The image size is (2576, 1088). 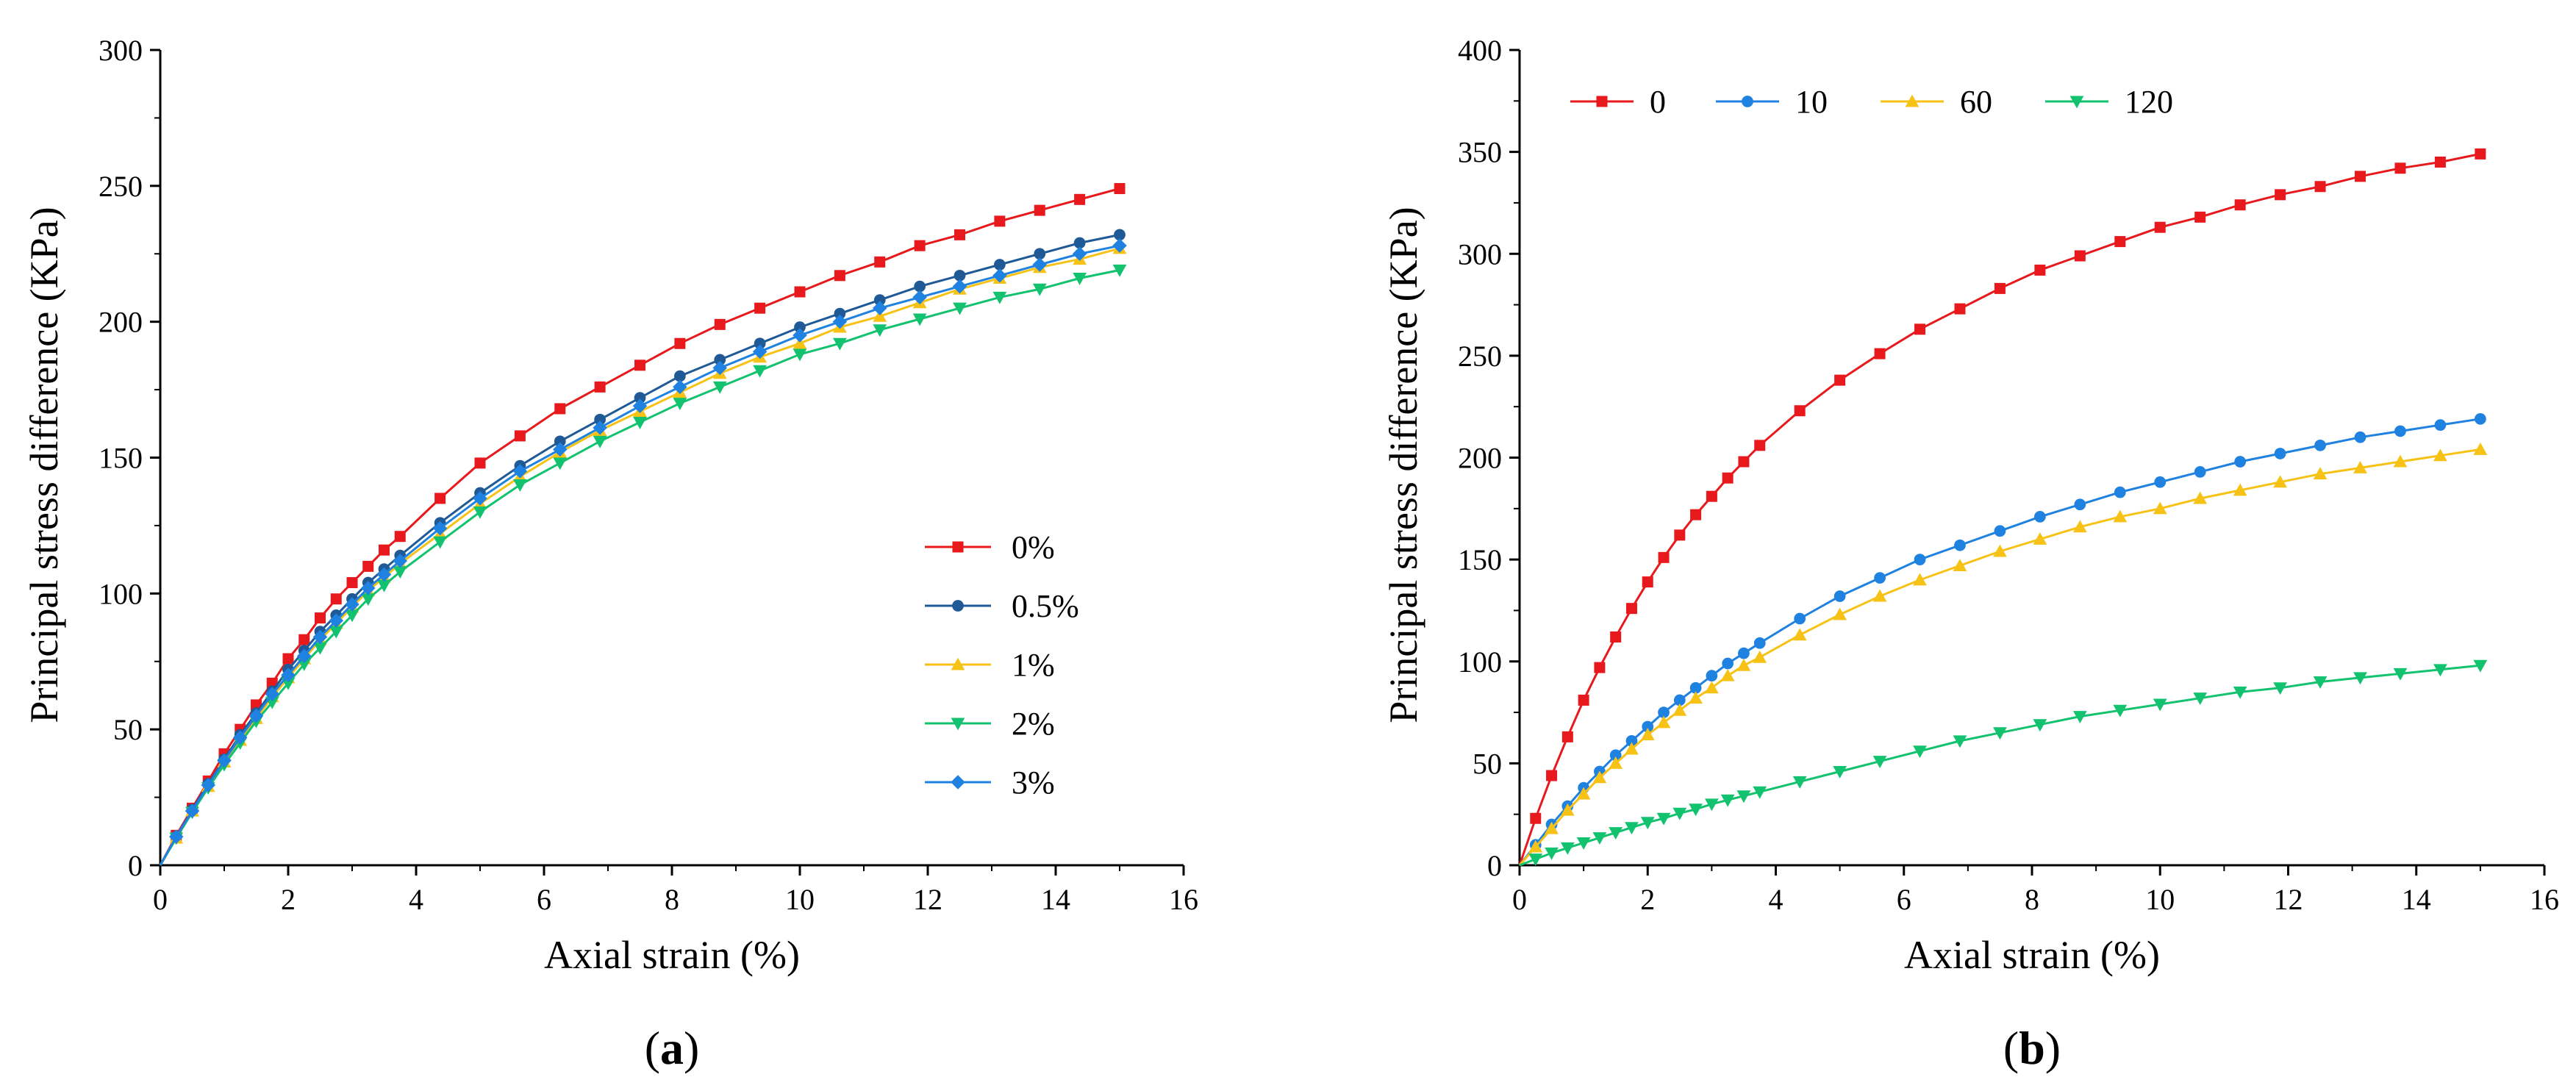 What do you see at coordinates (121, 458) in the screenshot?
I see `y-tick-label: 150` at bounding box center [121, 458].